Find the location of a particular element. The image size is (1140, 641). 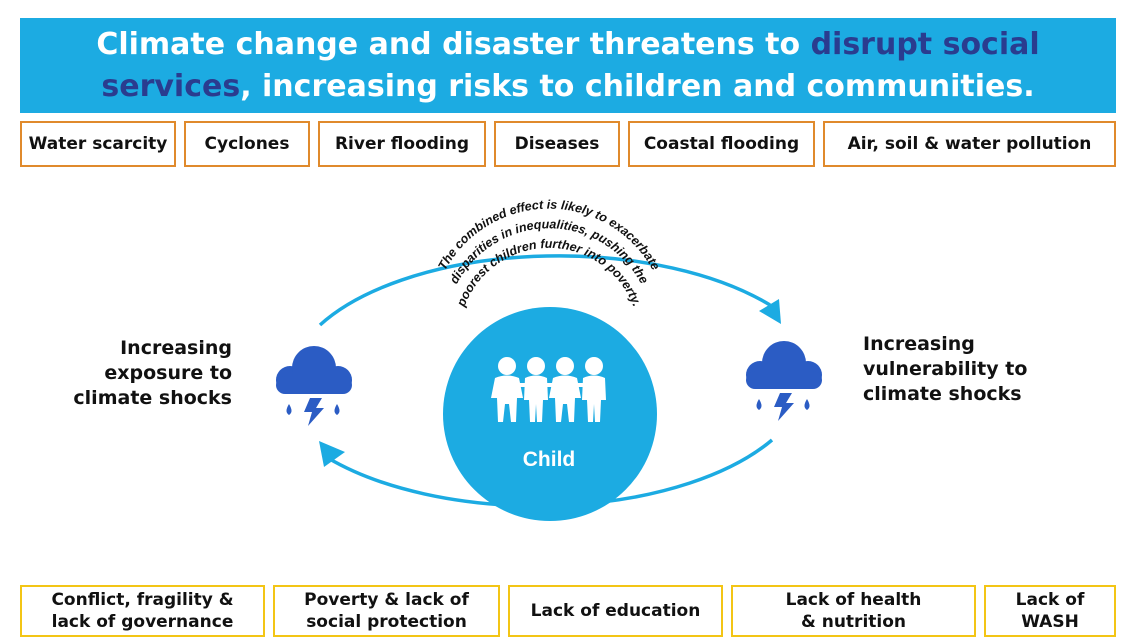

driver-label-line: Lack of is located at coordinates (1050, 600).